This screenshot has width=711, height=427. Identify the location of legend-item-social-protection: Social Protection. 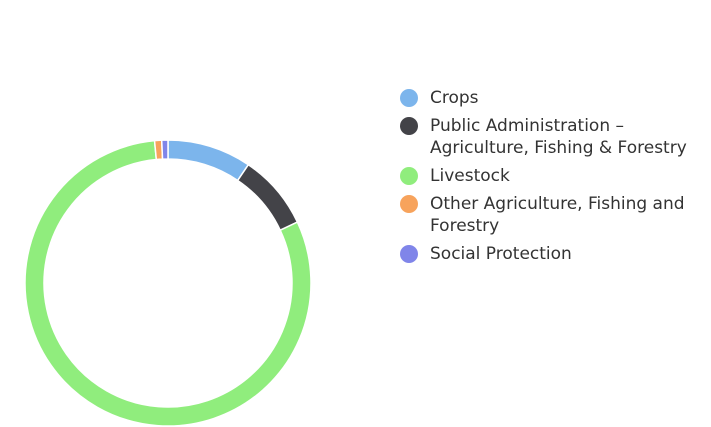
(552, 254).